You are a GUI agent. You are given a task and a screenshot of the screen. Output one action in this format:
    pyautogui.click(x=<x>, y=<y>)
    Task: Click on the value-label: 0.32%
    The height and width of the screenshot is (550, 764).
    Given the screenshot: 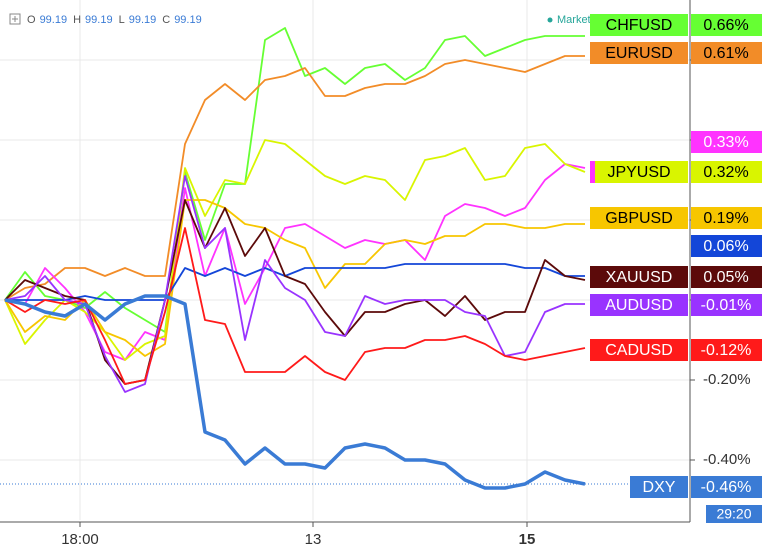 What is the action you would take?
    pyautogui.click(x=725, y=172)
    